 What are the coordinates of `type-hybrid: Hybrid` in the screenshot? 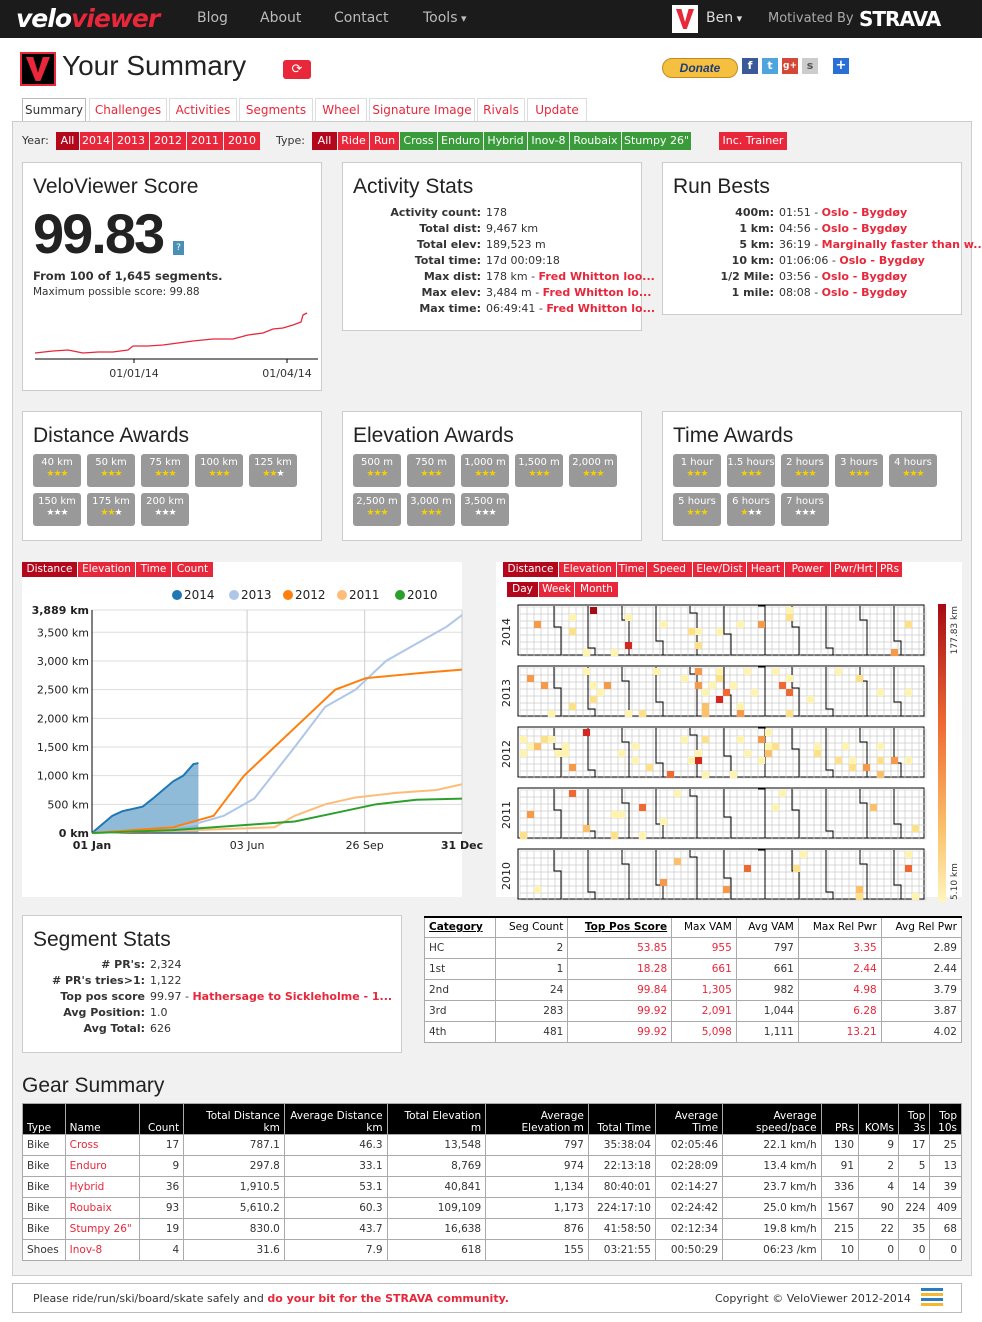 It's located at (505, 141).